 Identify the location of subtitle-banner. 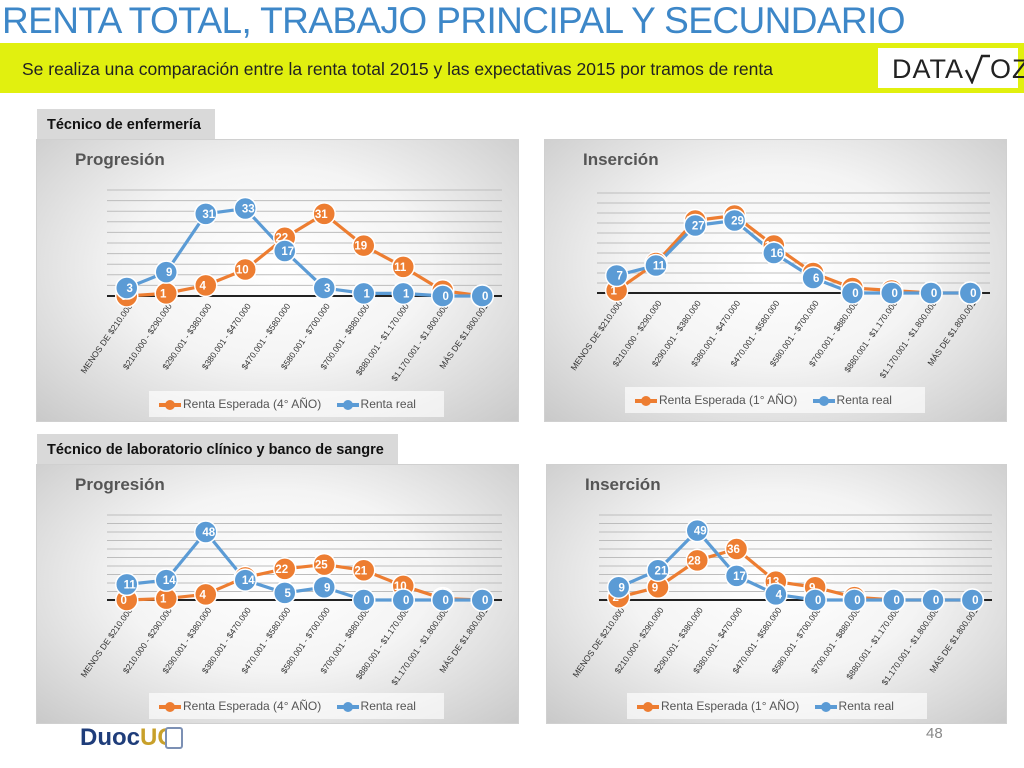
(512, 68).